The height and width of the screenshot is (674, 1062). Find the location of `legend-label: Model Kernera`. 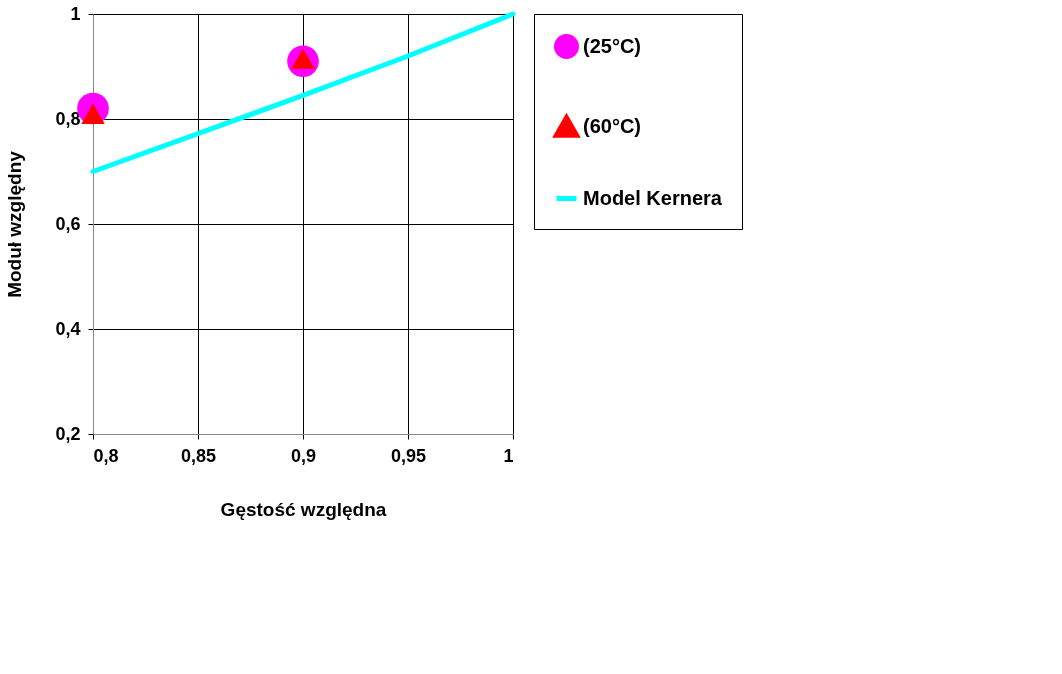

legend-label: Model Kernera is located at coordinates (653, 197).